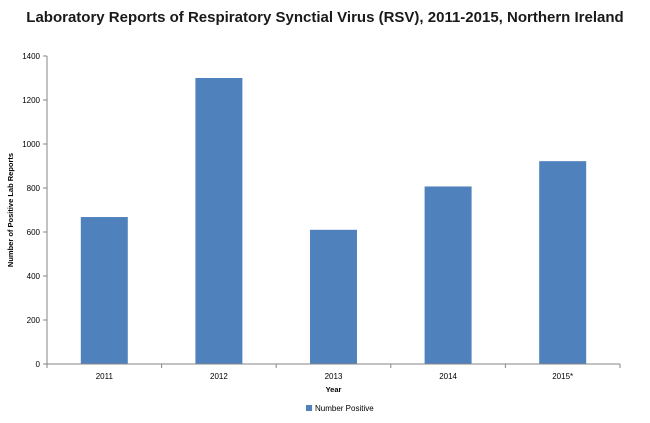 The width and height of the screenshot is (650, 423). Describe the element at coordinates (104, 290) in the screenshot. I see `bar-2011` at that location.